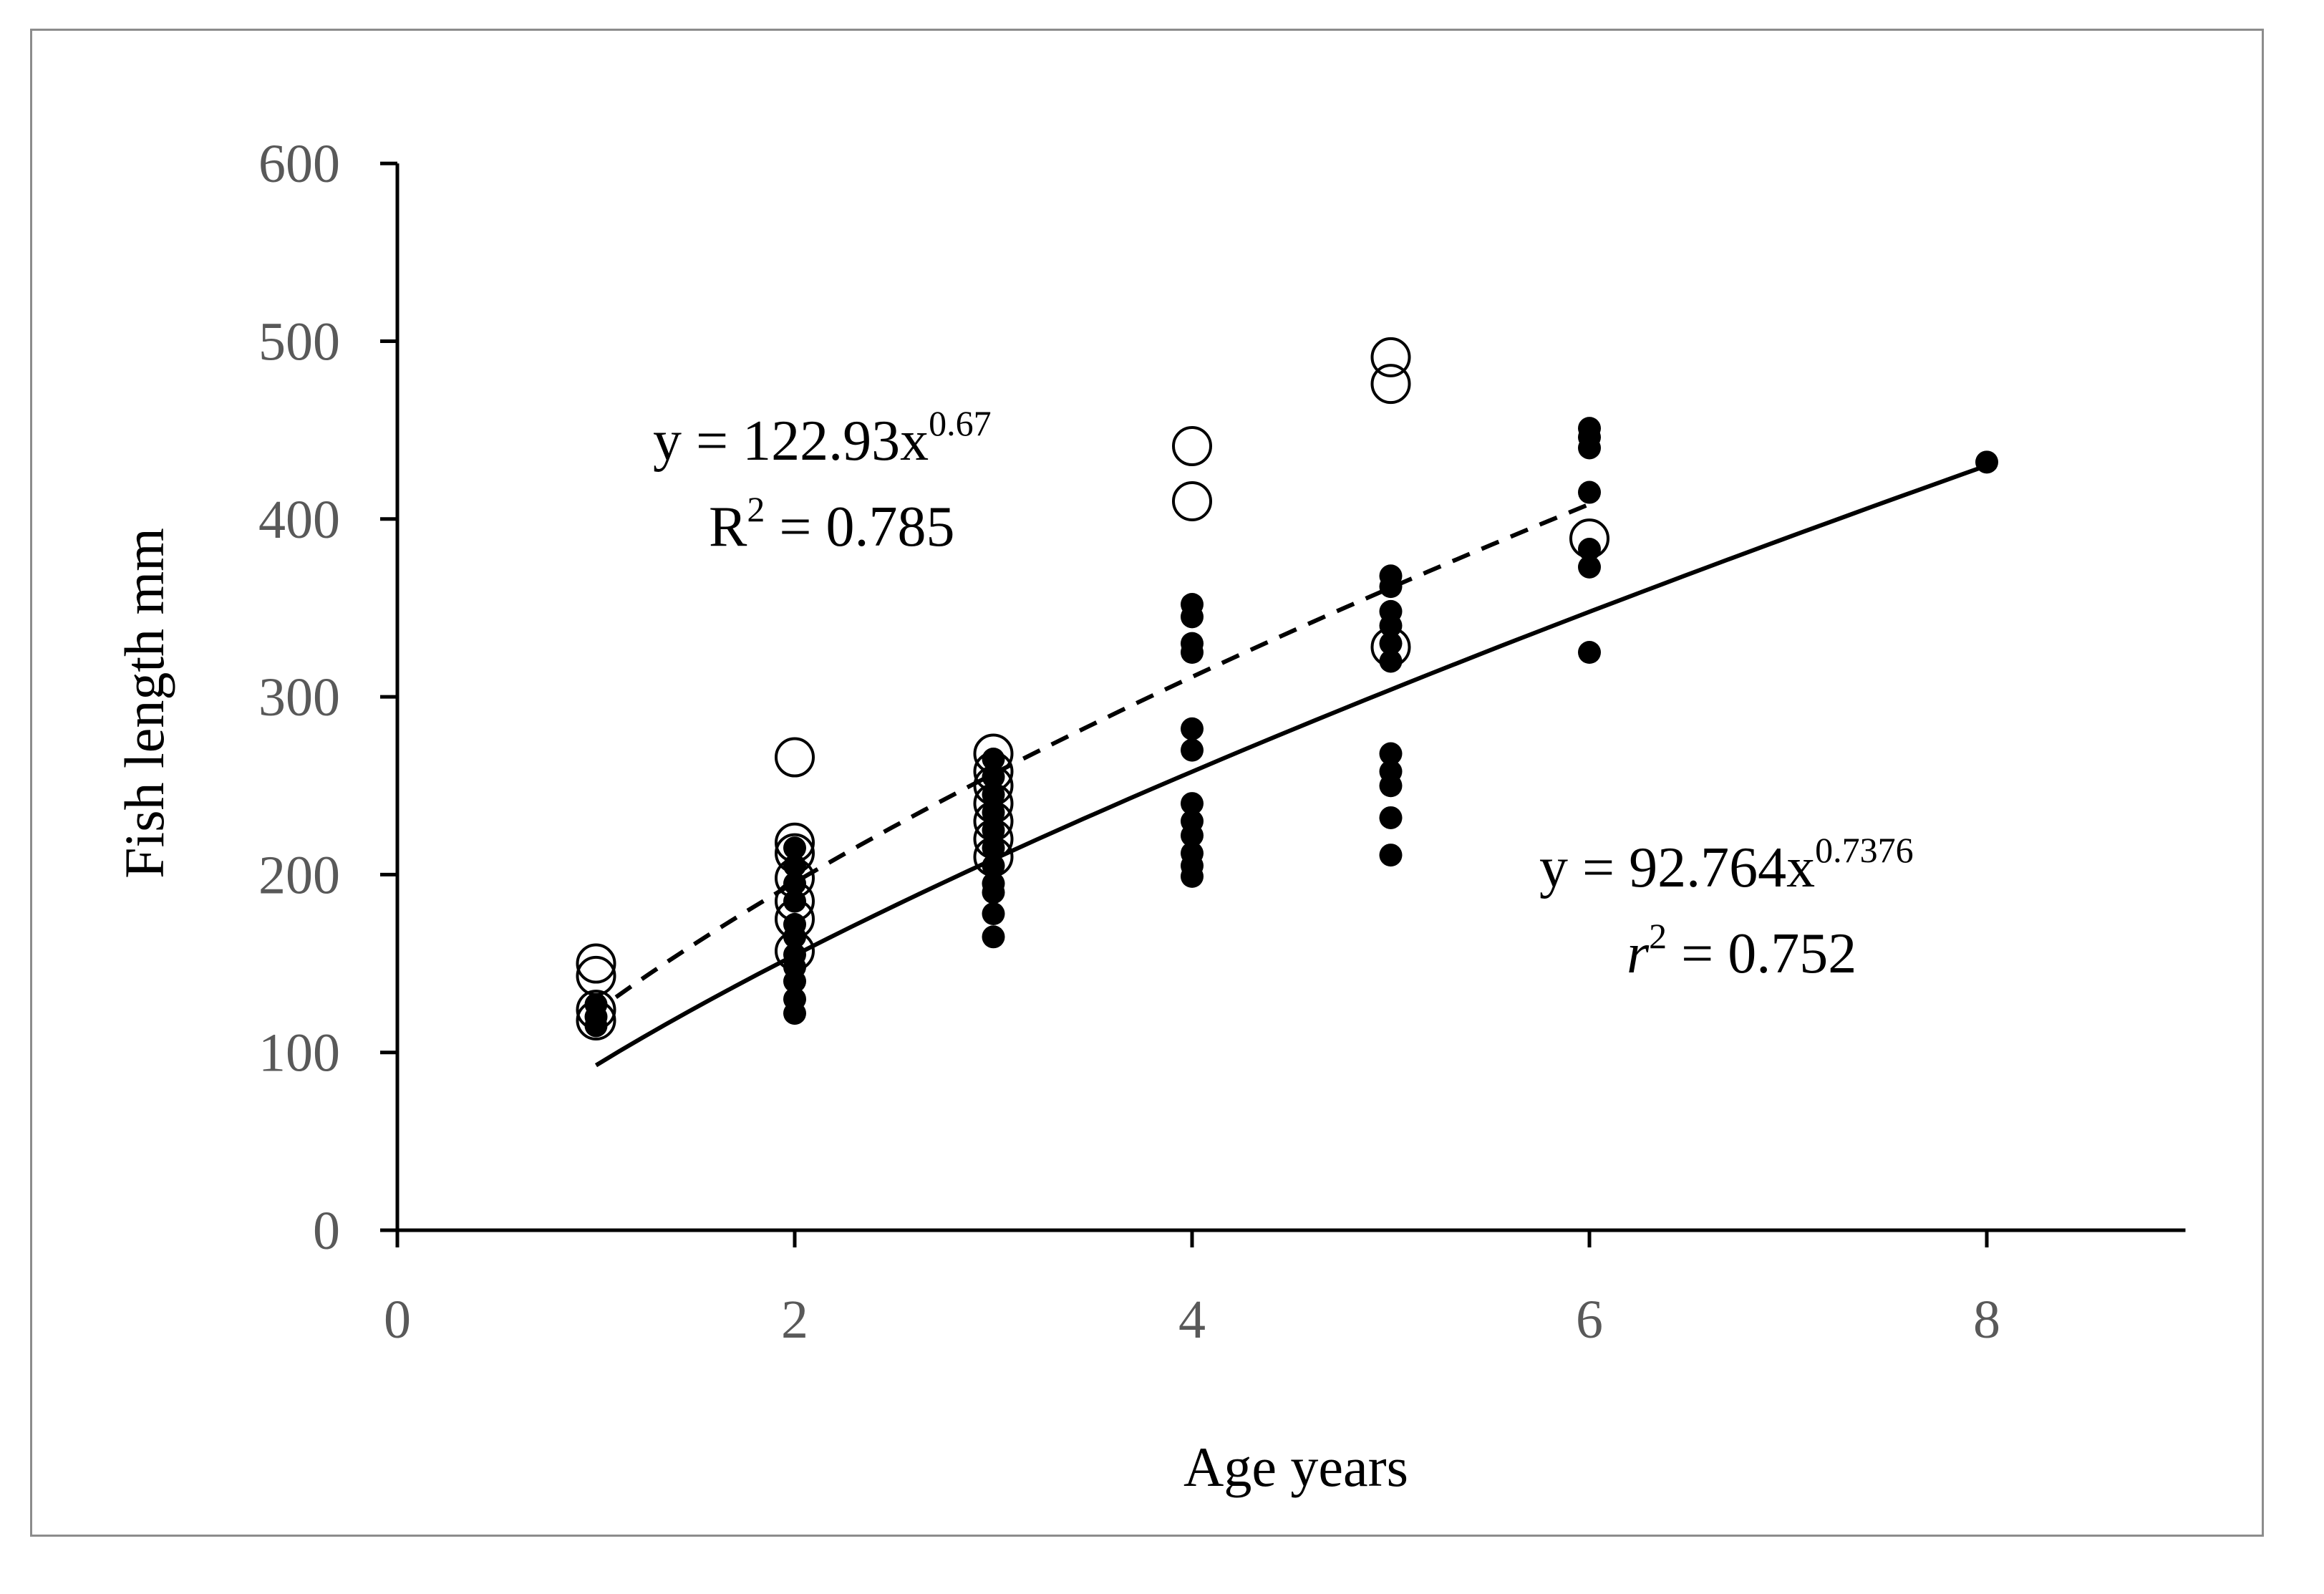 Image resolution: width=2324 pixels, height=1594 pixels. Describe the element at coordinates (299, 342) in the screenshot. I see `y-tick-label: 500` at that location.